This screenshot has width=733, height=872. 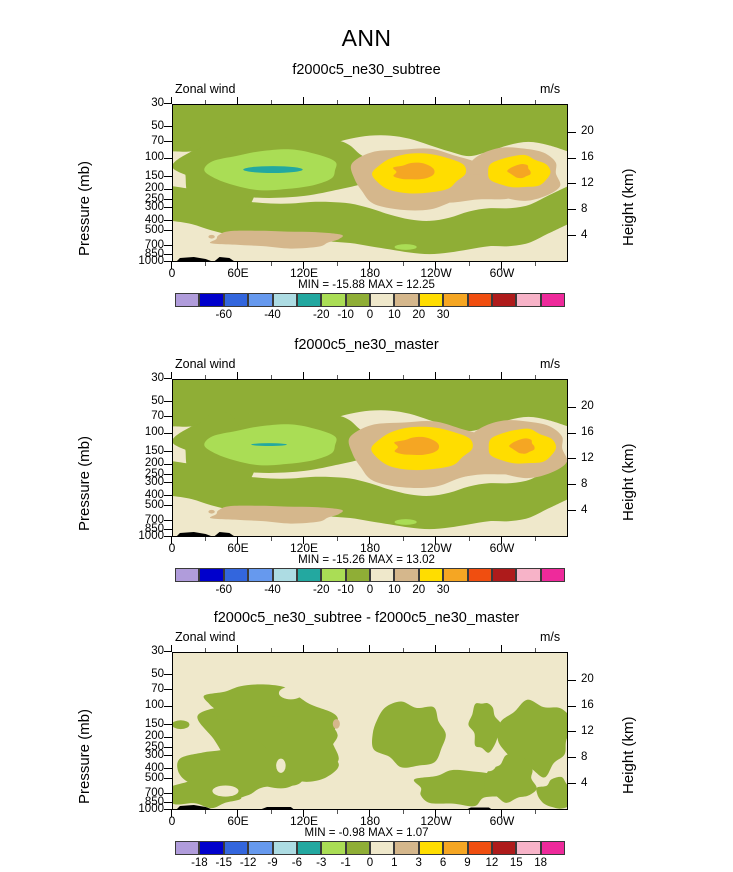 What do you see at coordinates (366, 560) in the screenshot?
I see `minmax-label-2: MIN = -15.26 MAX = 13.02` at bounding box center [366, 560].